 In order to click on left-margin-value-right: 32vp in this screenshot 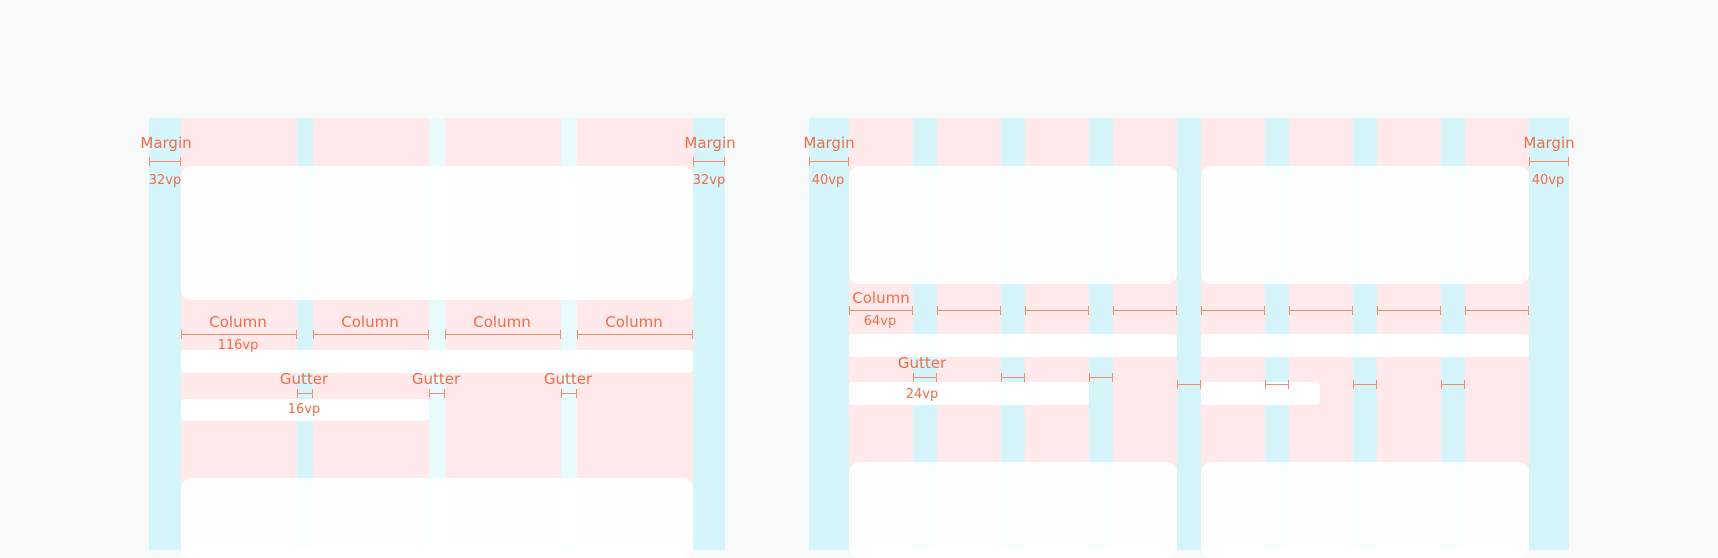, I will do `click(709, 180)`.